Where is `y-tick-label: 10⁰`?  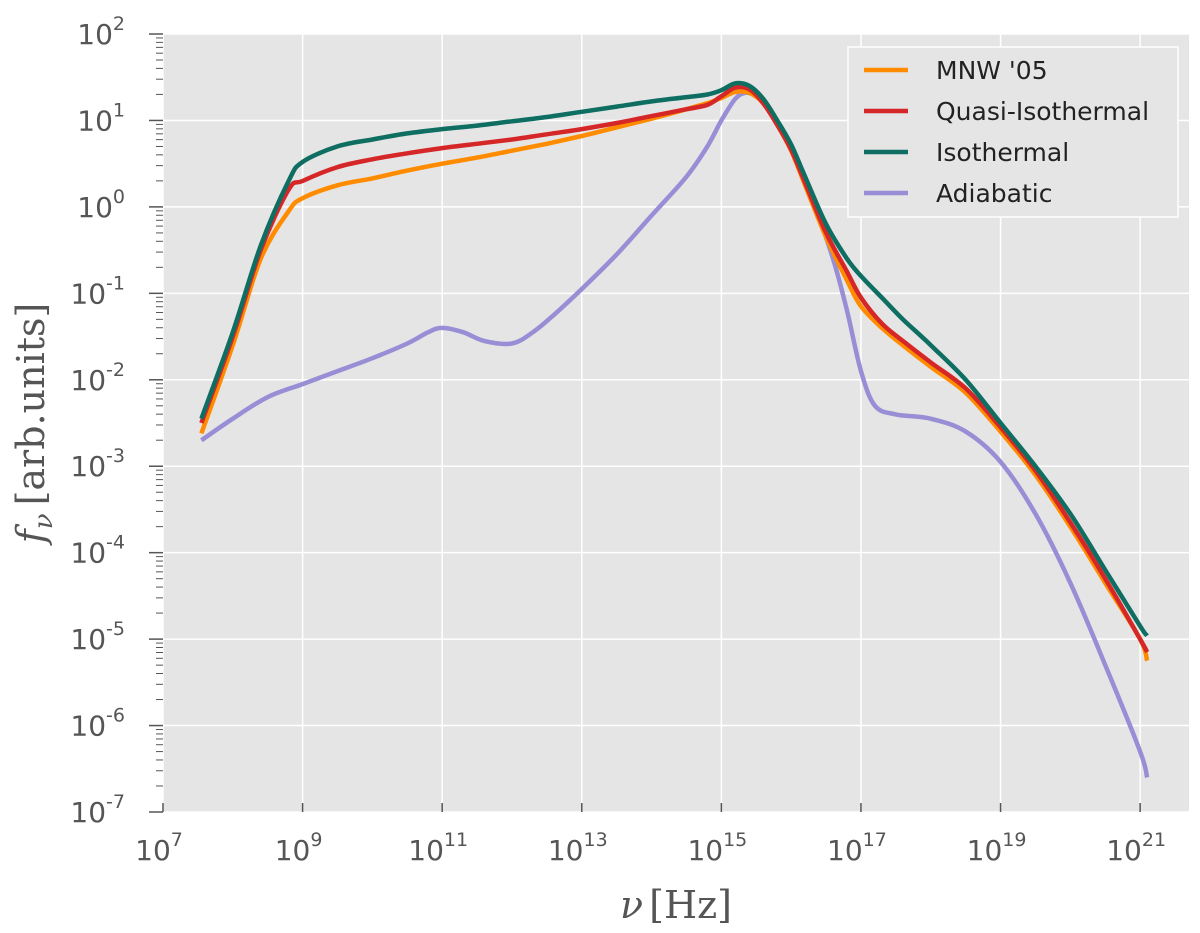
y-tick-label: 10⁰ is located at coordinates (101, 205).